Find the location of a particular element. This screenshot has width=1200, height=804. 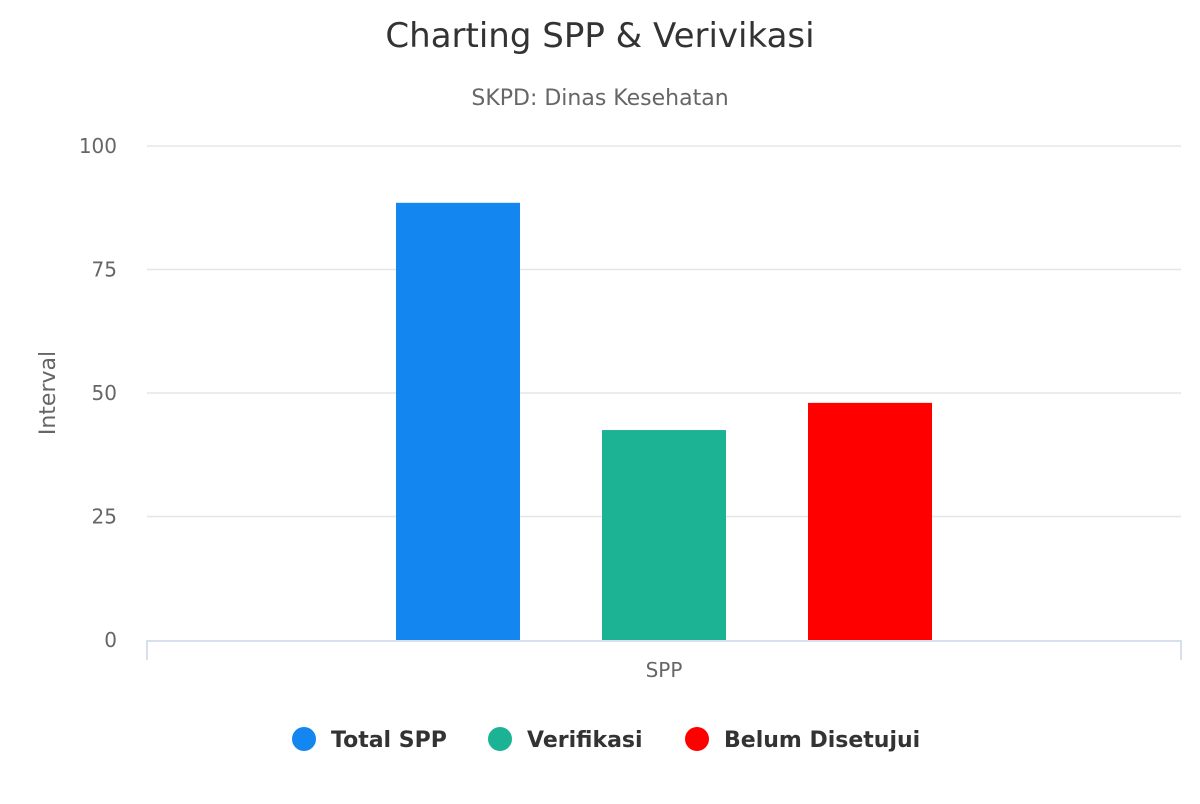

legend-label: Verifikasi is located at coordinates (585, 740).